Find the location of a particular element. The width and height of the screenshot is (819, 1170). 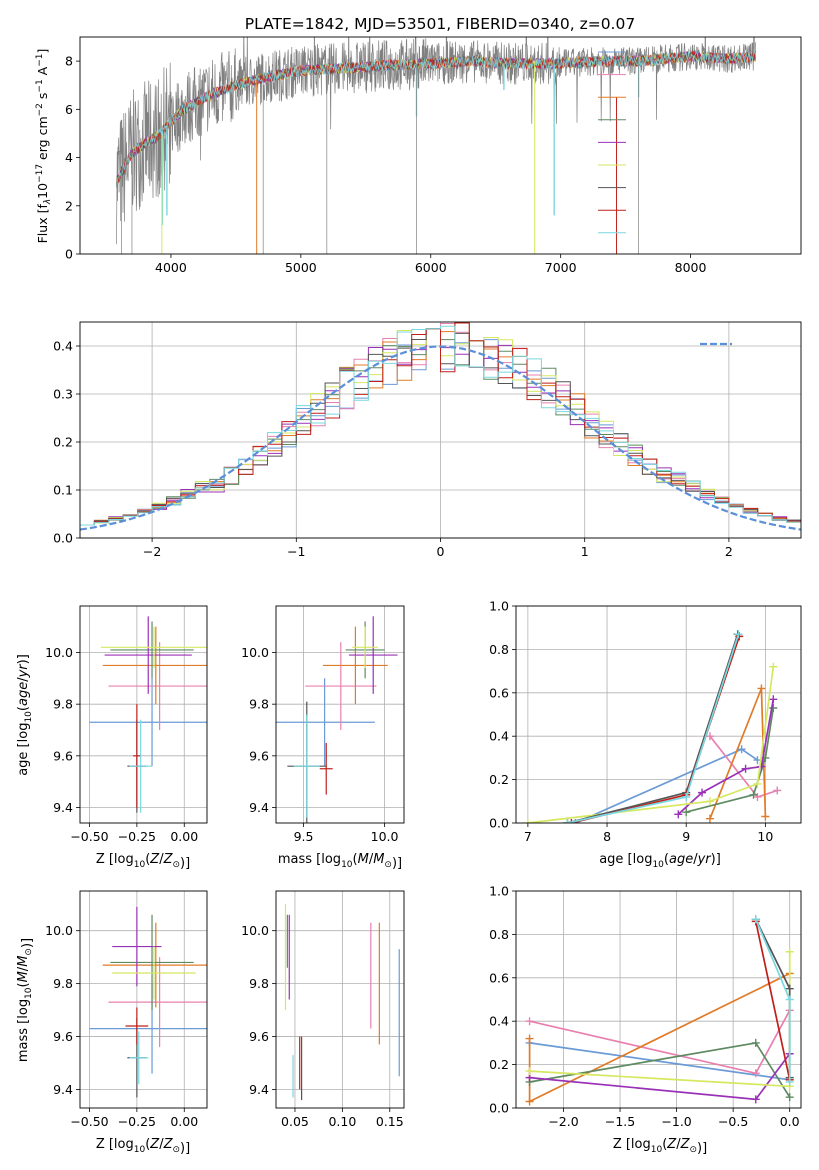

x-tick-label: 7 is located at coordinates (528, 836).